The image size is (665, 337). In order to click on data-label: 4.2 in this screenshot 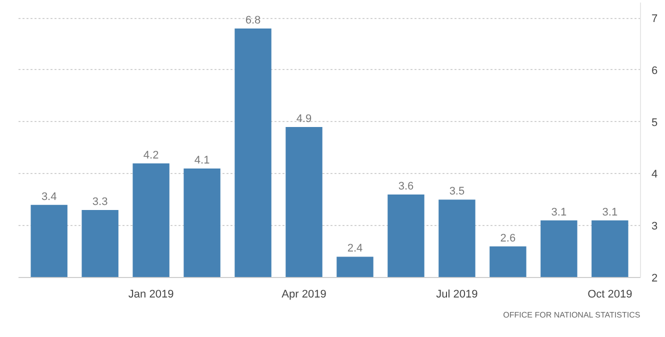, I will do `click(151, 155)`.